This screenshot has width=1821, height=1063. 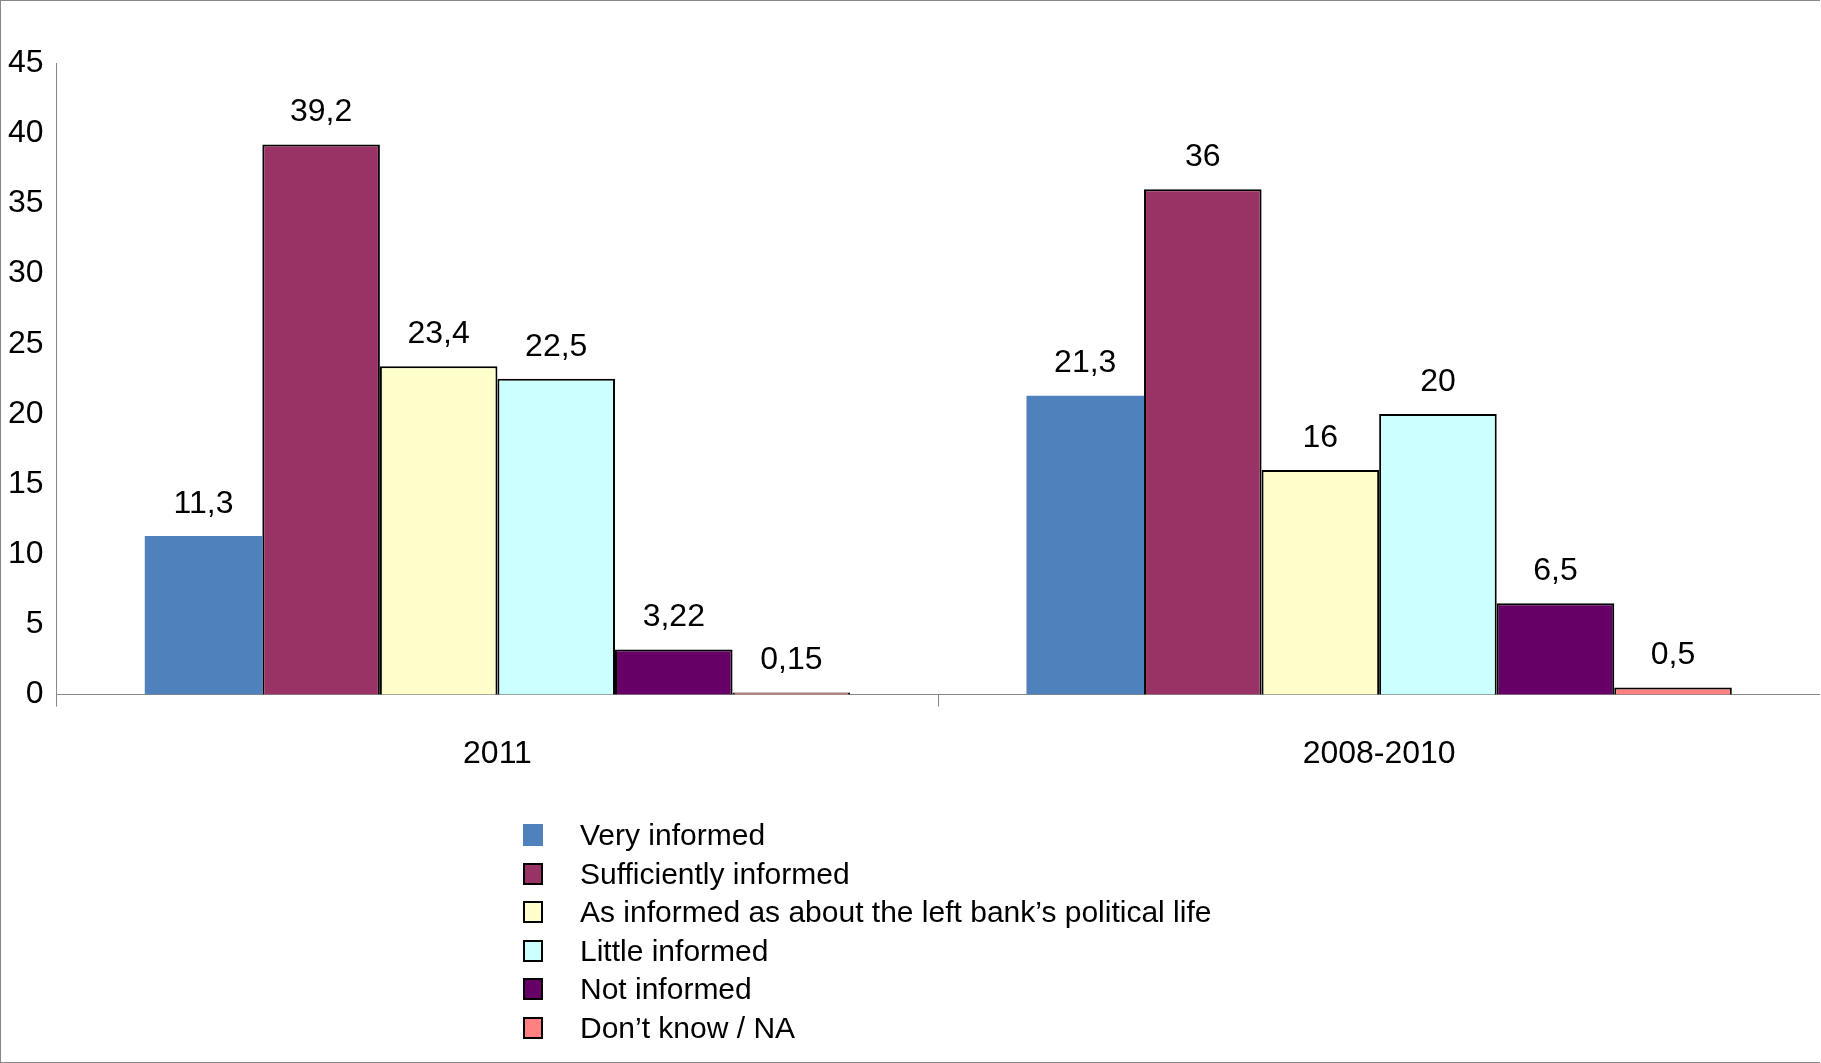 I want to click on y-tick-label: 0, so click(x=34, y=692).